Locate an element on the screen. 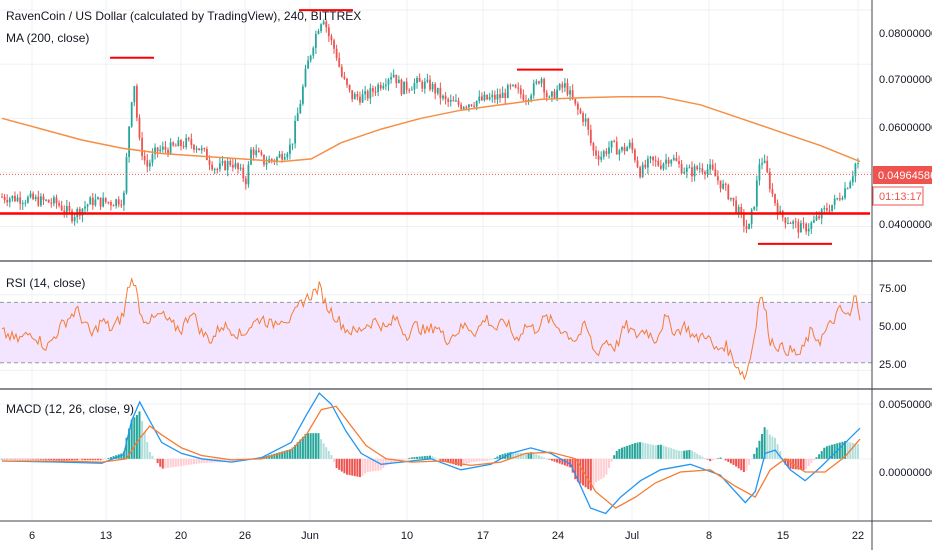 This screenshot has height=555, width=932. ma-200-line is located at coordinates (431, 129).